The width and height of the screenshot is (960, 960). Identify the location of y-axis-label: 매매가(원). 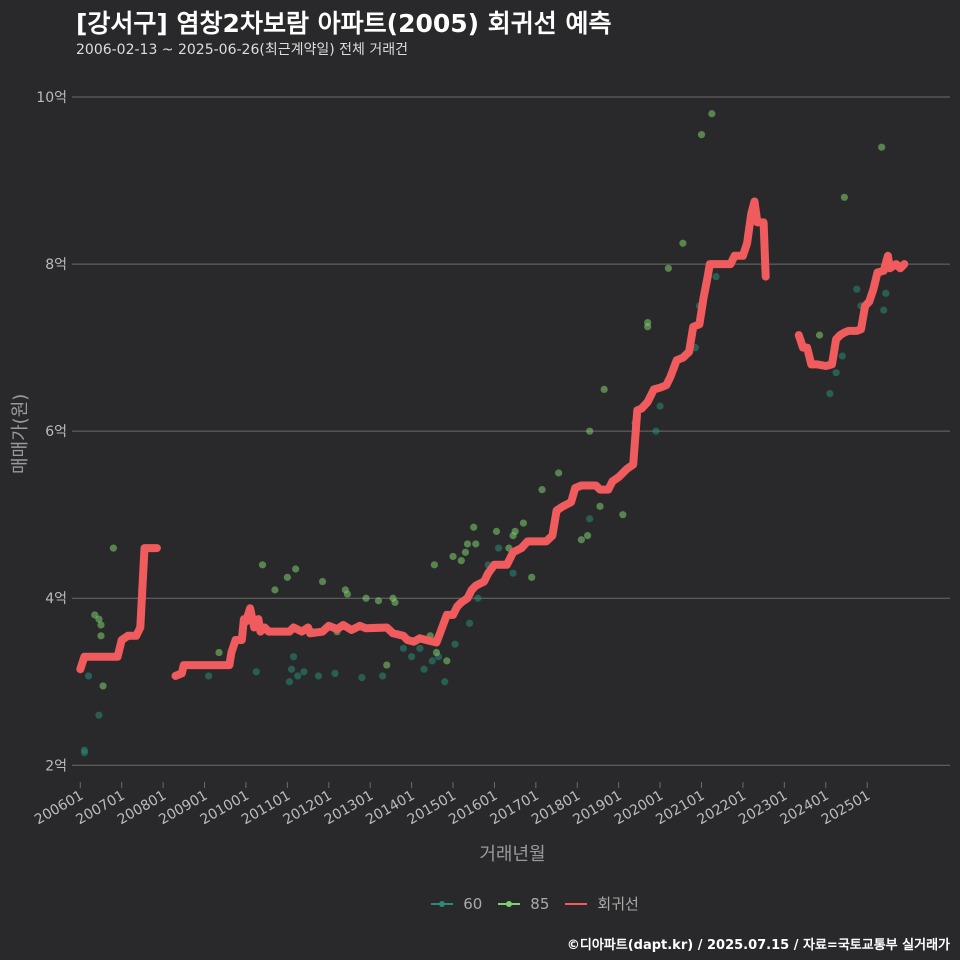
(20, 433).